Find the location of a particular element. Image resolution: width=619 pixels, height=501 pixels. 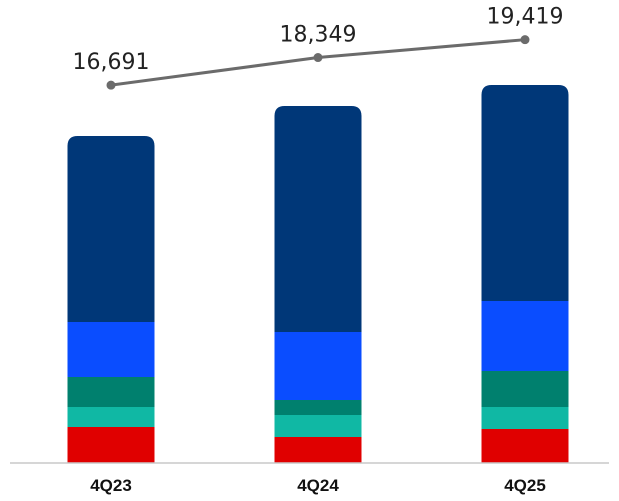

totals-line-layer is located at coordinates (318, 62).